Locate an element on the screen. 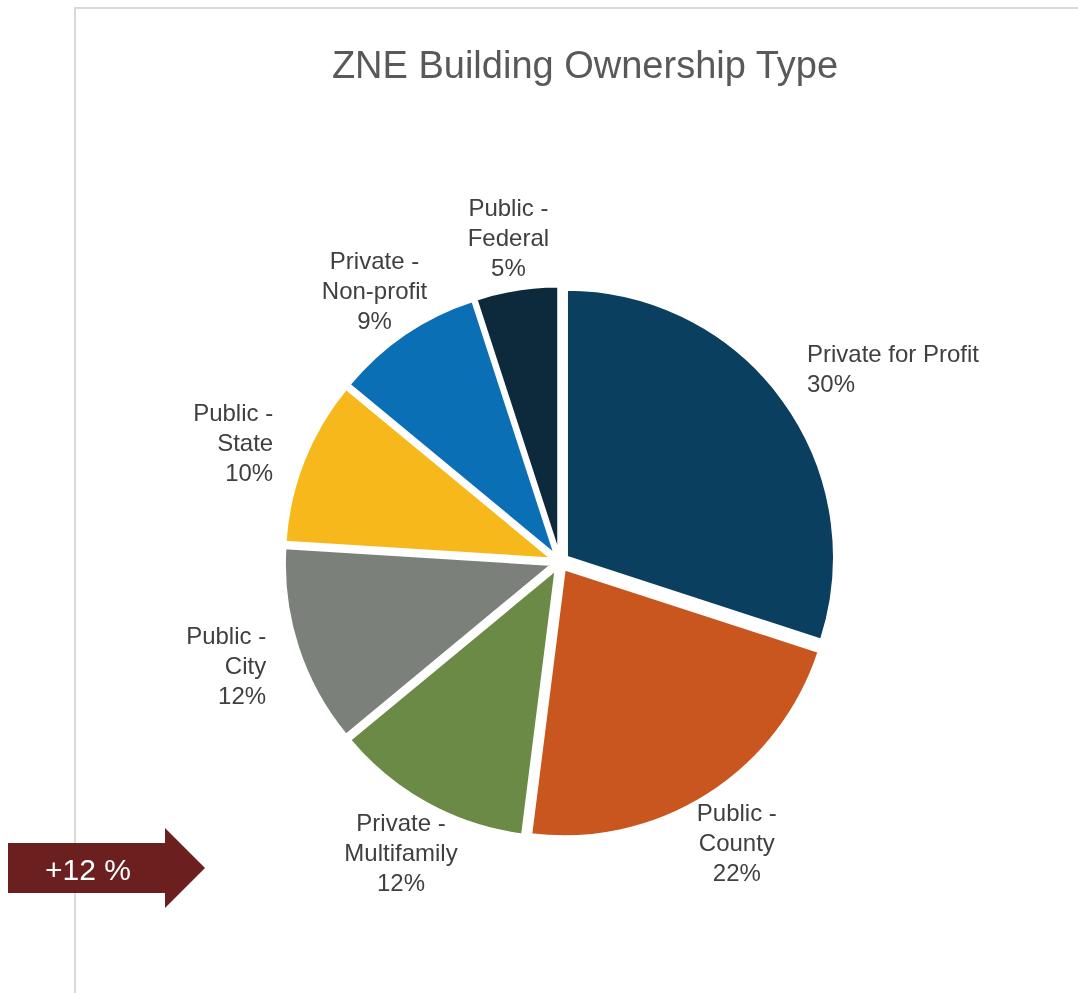 This screenshot has height=993, width=1078. slice-label: Private - Multifamily is located at coordinates (401, 838).